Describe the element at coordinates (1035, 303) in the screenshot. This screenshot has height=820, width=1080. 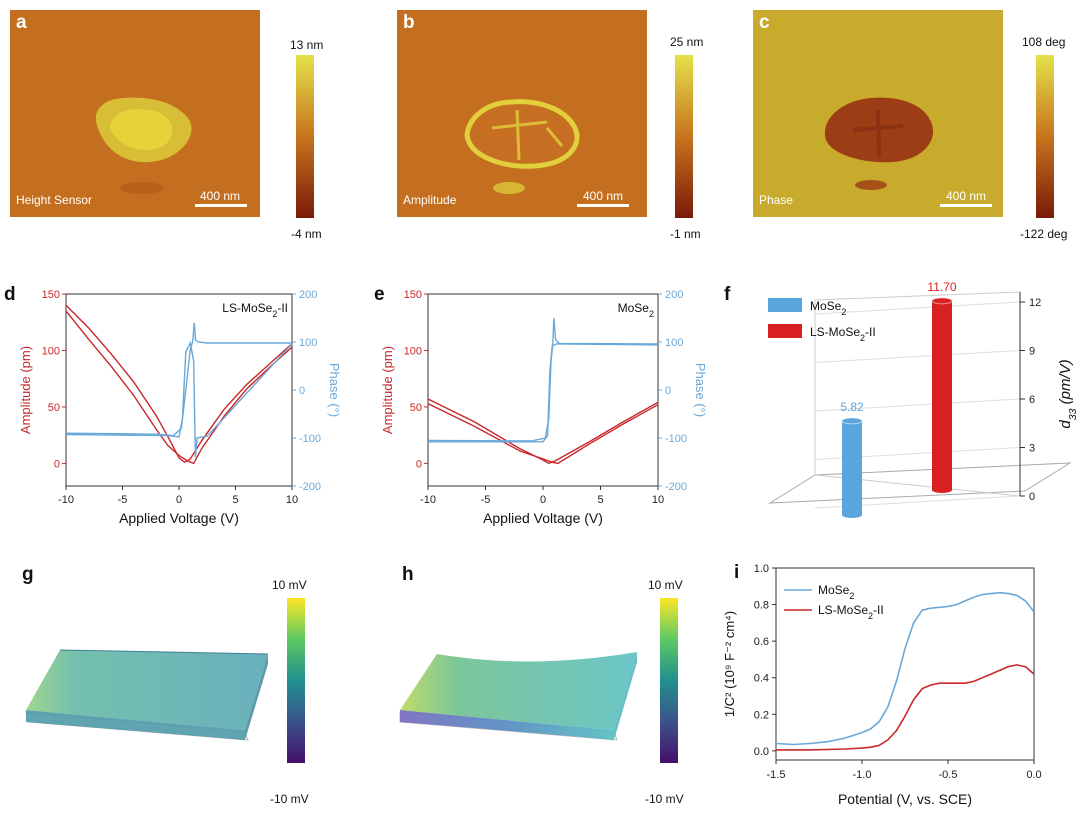
I see `y-tick-label: 12` at that location.